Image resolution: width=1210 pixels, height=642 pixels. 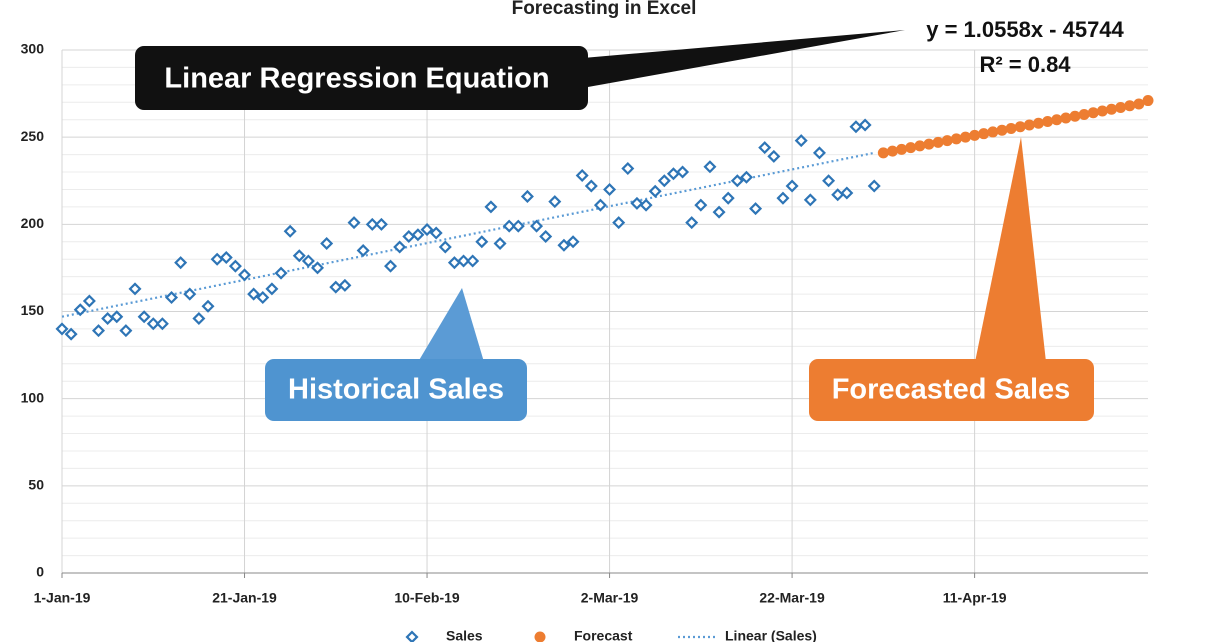 What do you see at coordinates (1010, 249) in the screenshot?
I see `callout-pointer` at bounding box center [1010, 249].